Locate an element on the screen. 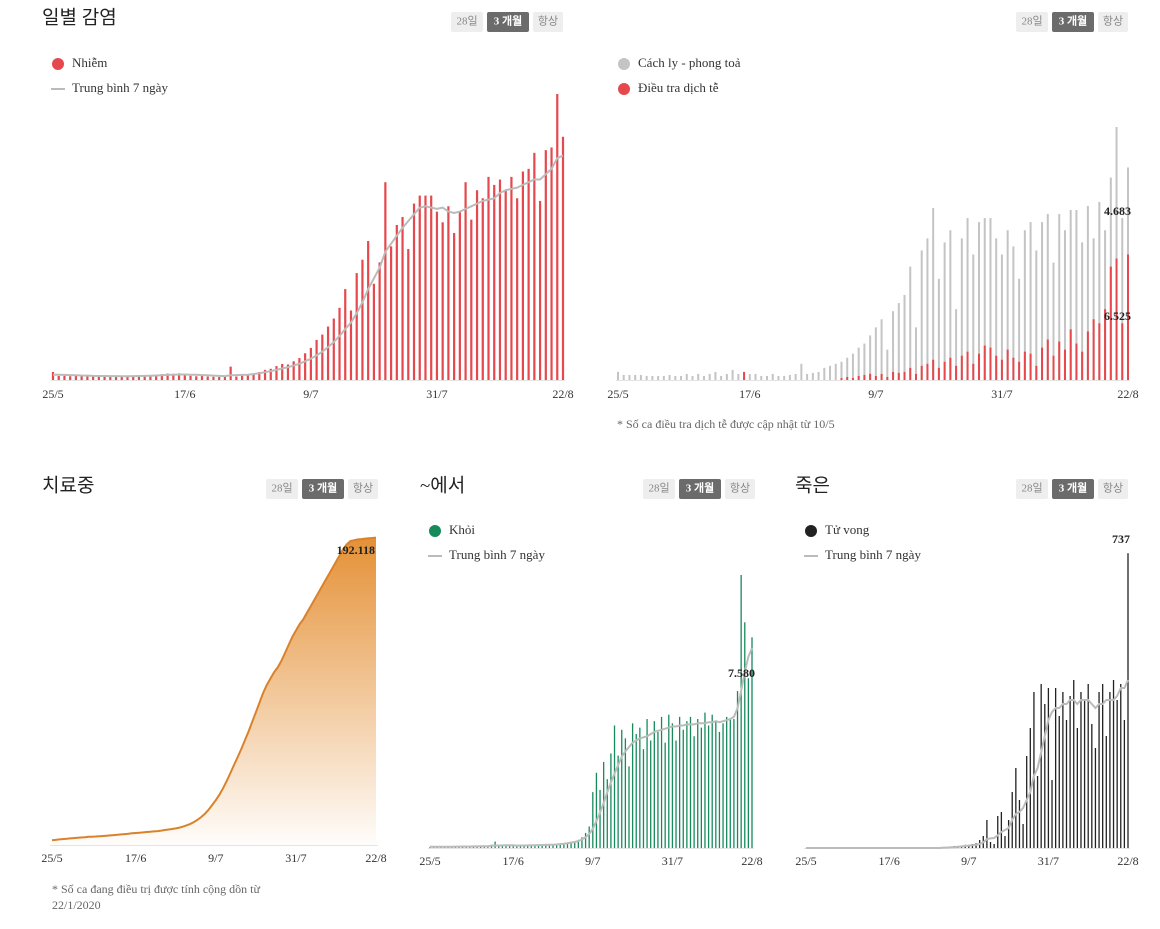 This screenshot has height=929, width=1160. x-tick-label: 9/7 is located at coordinates (875, 394).